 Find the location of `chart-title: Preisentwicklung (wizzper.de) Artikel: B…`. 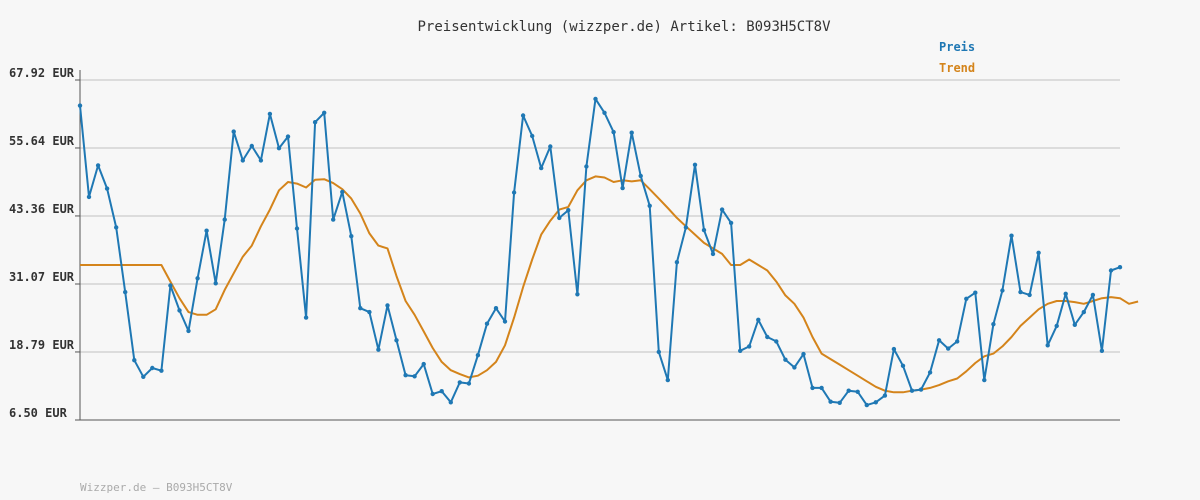

chart-title: Preisentwicklung (wizzper.de) Artikel: B… is located at coordinates (624, 27).